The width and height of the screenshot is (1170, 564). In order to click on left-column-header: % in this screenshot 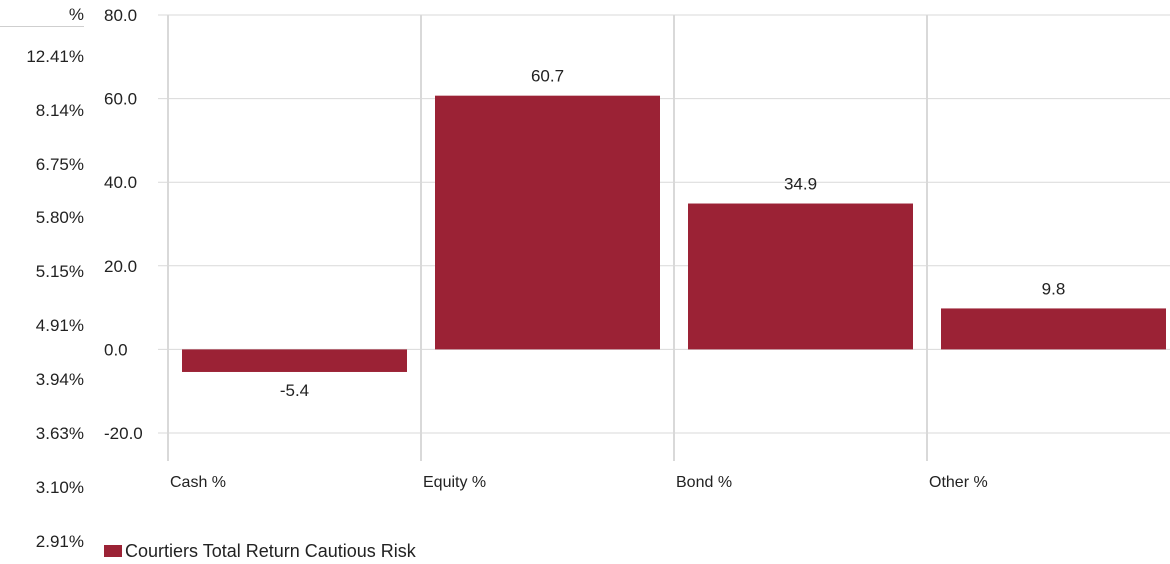, I will do `click(42, 15)`.